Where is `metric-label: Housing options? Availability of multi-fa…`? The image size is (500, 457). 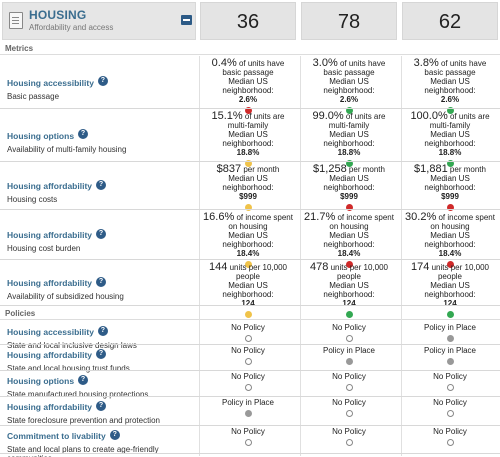
metric-label: Housing options? Availability of multi-fa… is located at coordinates (102, 140).